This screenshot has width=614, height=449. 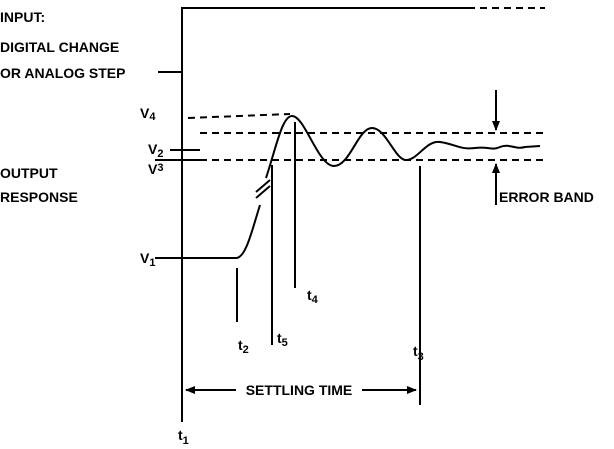 What do you see at coordinates (147, 259) in the screenshot?
I see `level-label: V1` at bounding box center [147, 259].